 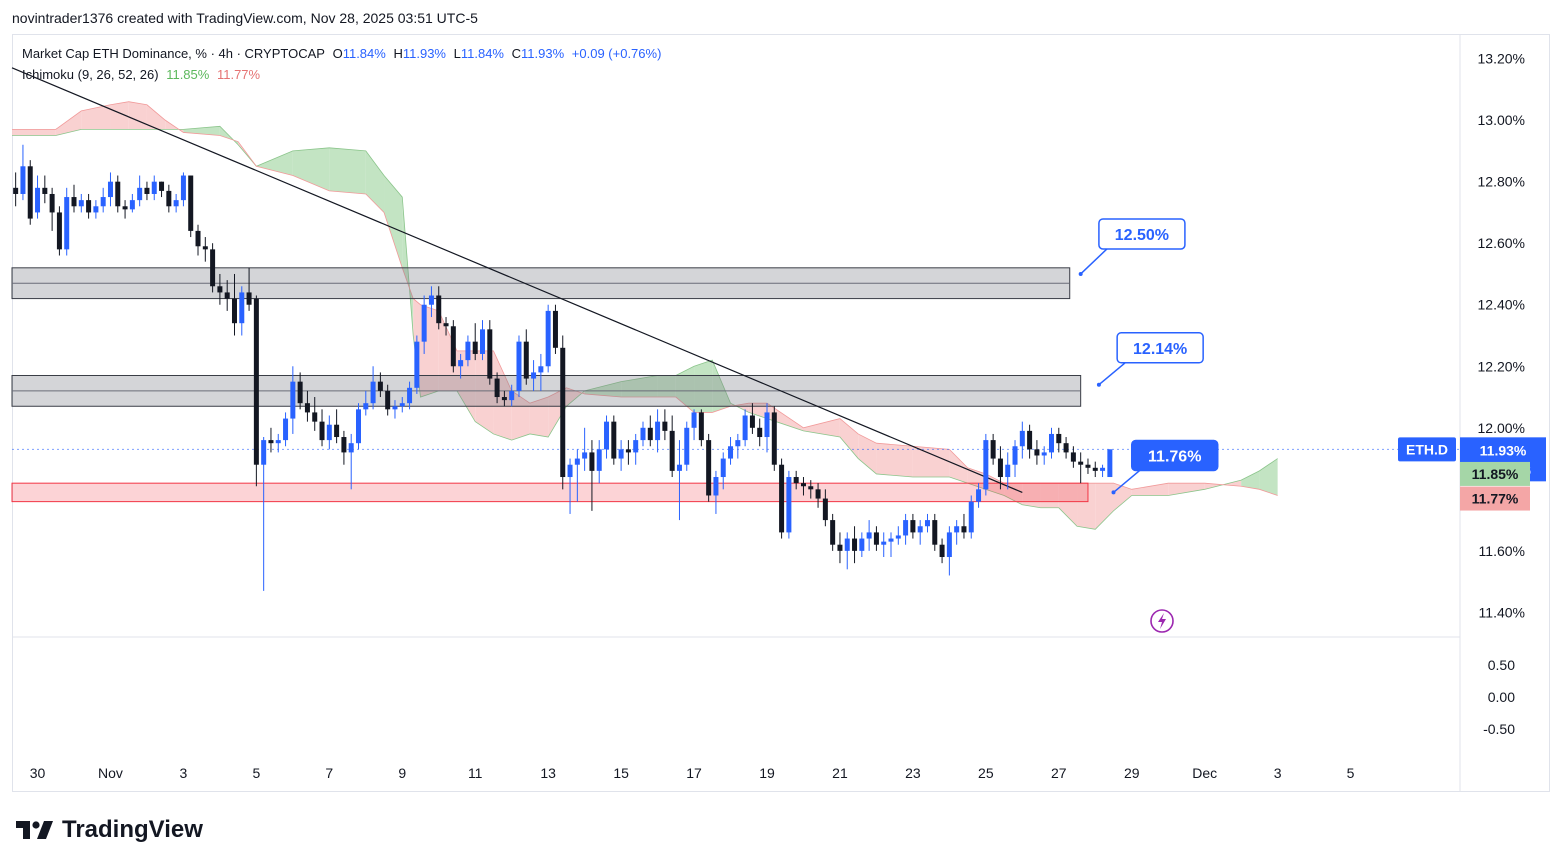 What do you see at coordinates (398, 53) in the screenshot?
I see `legend-high-label: H` at bounding box center [398, 53].